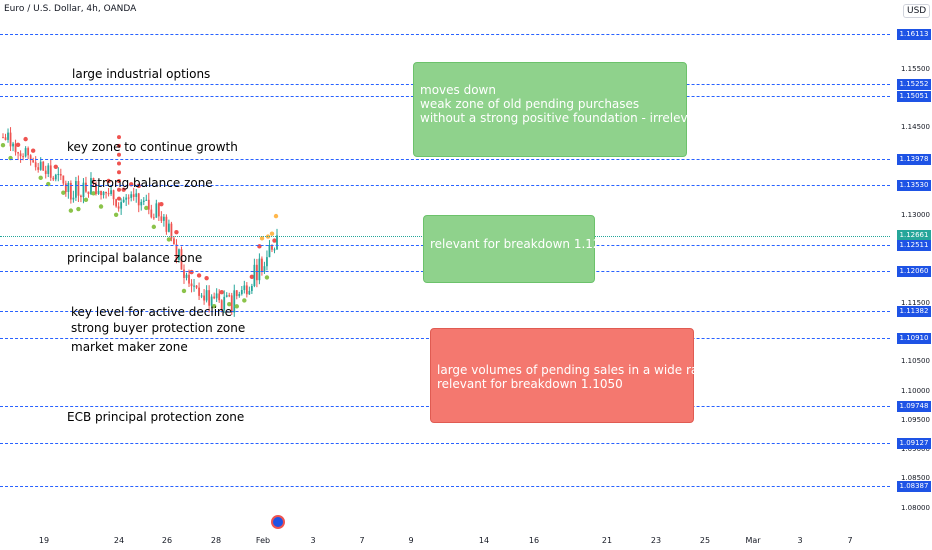 Image resolution: width=932 pixels, height=550 pixels. I want to click on annotation-buyer-protection-zone: strong buyer protection zone, so click(158, 328).